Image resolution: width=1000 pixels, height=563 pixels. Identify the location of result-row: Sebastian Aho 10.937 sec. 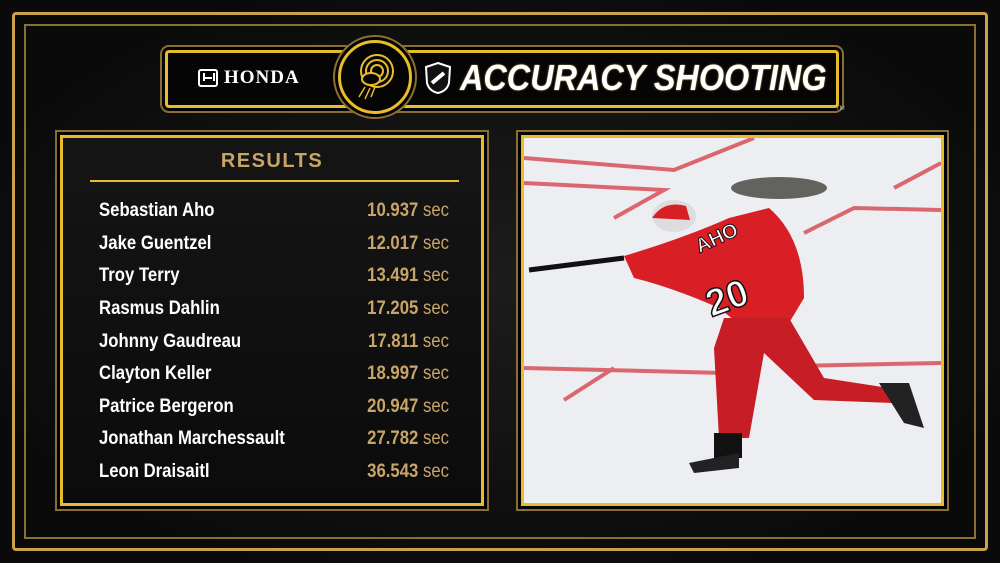
(274, 211).